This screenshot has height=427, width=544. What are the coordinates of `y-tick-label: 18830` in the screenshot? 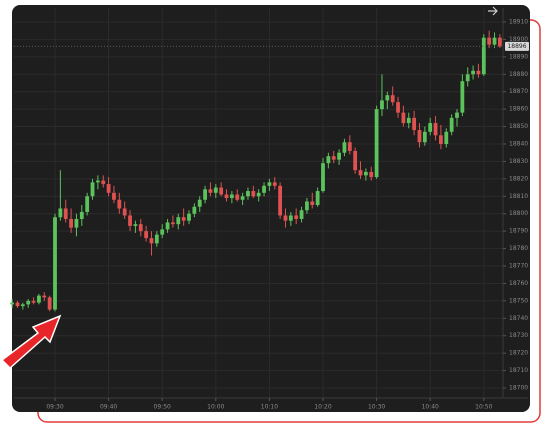 It's located at (518, 161).